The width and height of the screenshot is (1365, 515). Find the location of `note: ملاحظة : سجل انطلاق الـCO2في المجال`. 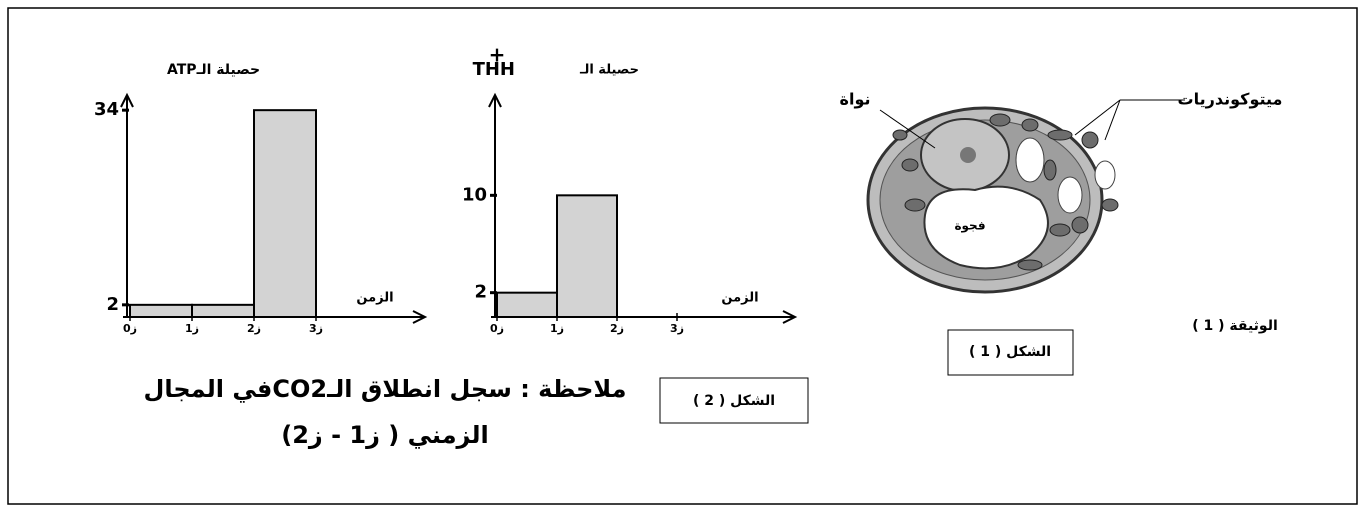

note: ملاحظة : سجل انطلاق الـCO2في المجال is located at coordinates (385, 389).